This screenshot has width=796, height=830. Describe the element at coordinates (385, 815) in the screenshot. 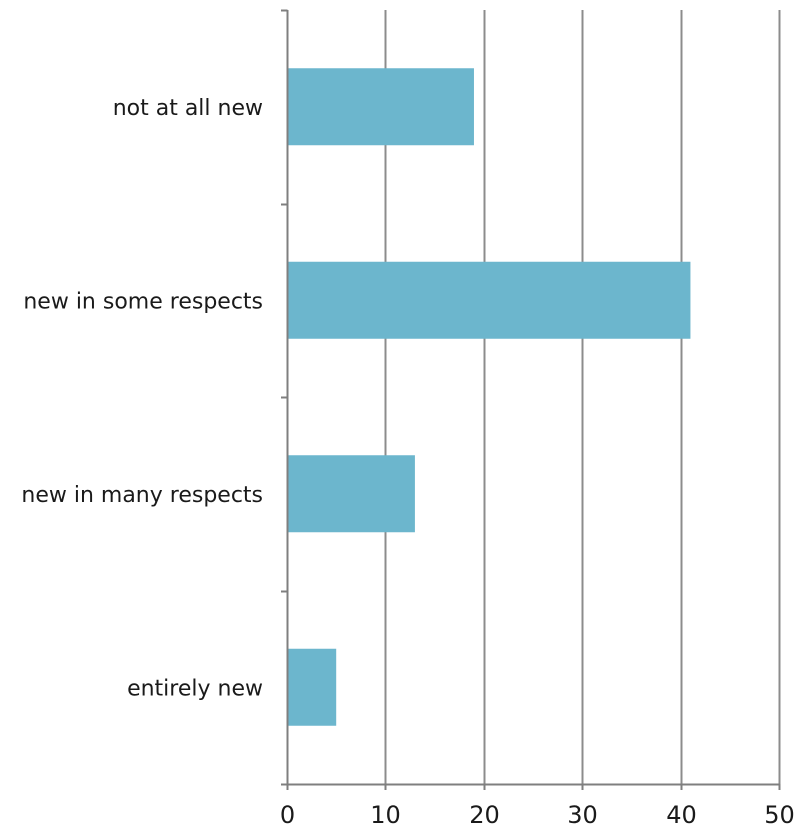

I see `x-tick-label: 10` at that location.